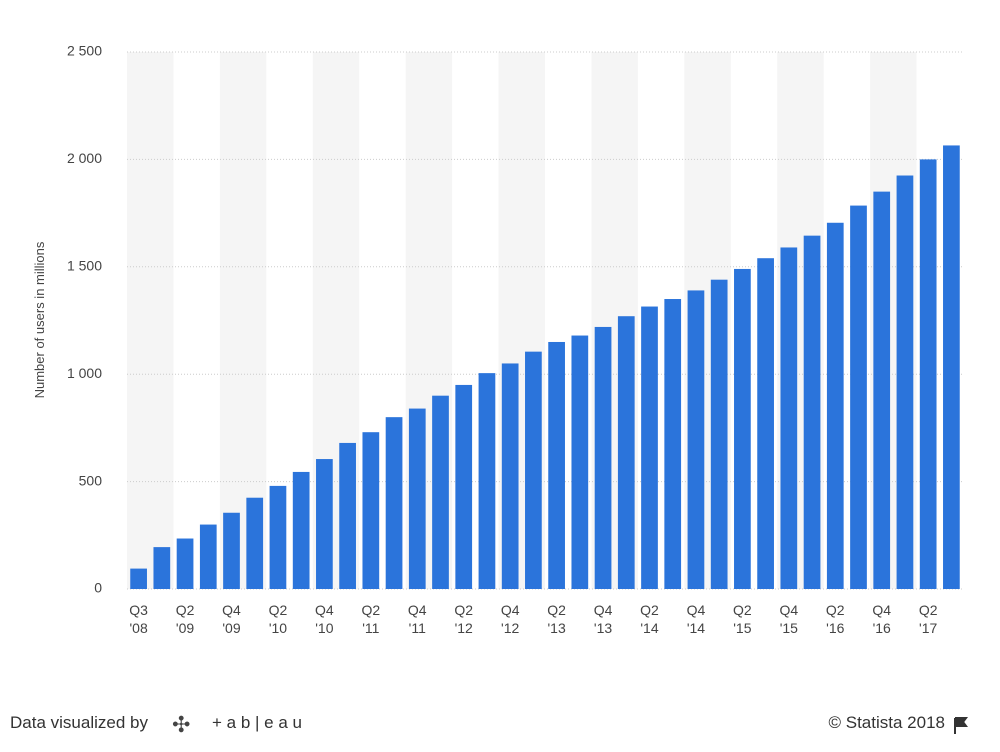  What do you see at coordinates (788, 619) in the screenshot?
I see `x-tick-label: Q4'15` at bounding box center [788, 619].